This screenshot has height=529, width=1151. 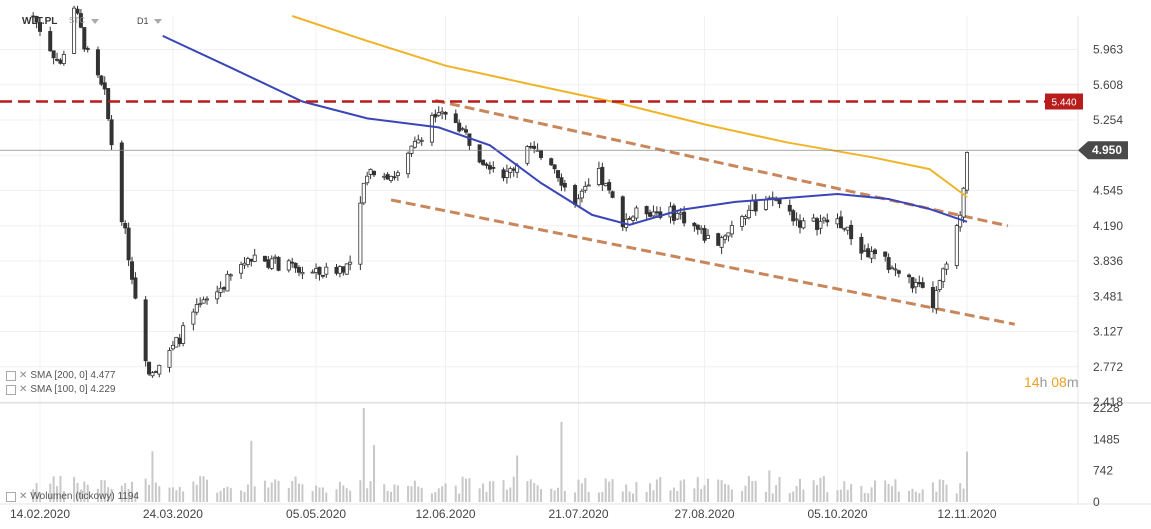 I want to click on symbol-label: WLT.PL, so click(x=40, y=21).